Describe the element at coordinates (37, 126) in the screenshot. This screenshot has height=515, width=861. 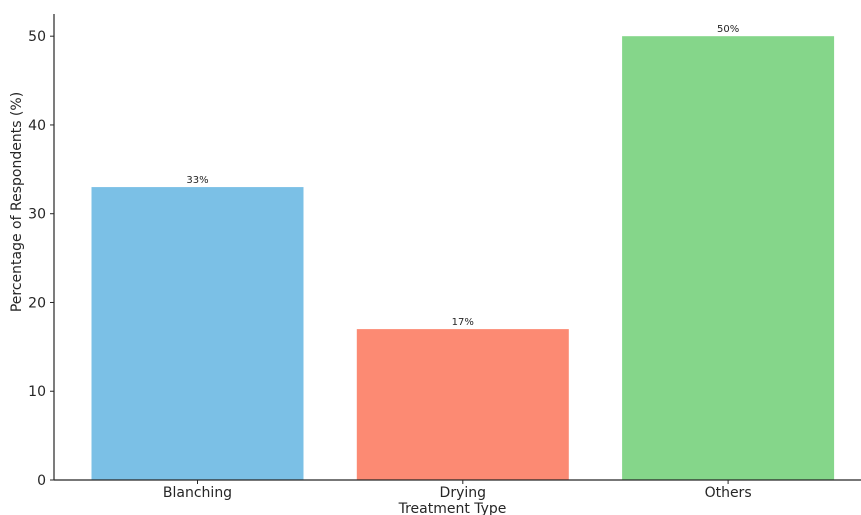
I see `y-tick-label: 40` at that location.